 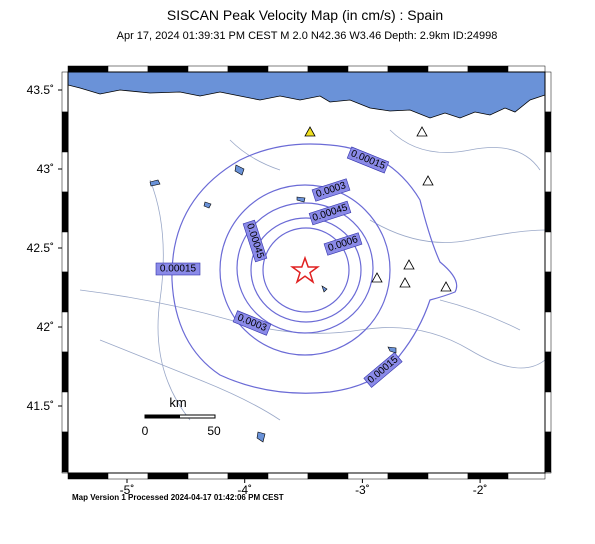 What do you see at coordinates (40, 248) in the screenshot?
I see `lat-tick-label: 42.5˚` at bounding box center [40, 248].